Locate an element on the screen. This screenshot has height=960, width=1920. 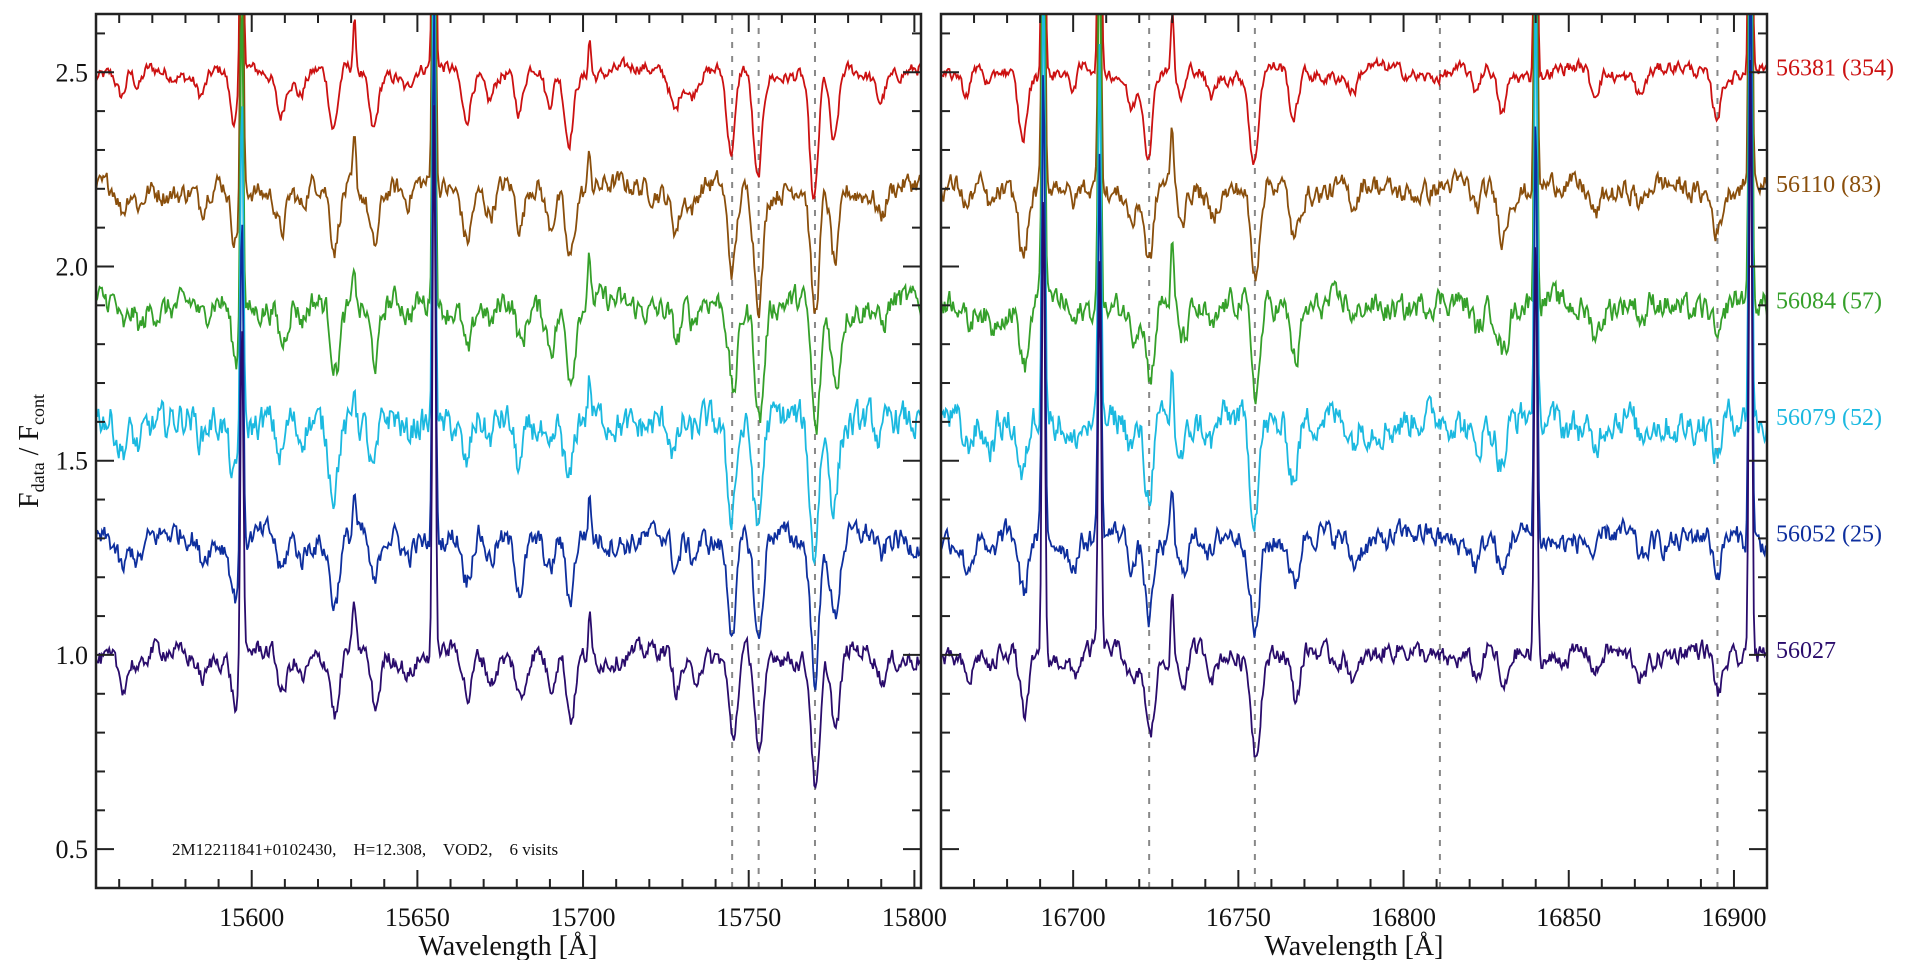
x-tick-label: 16850 is located at coordinates (1568, 917).